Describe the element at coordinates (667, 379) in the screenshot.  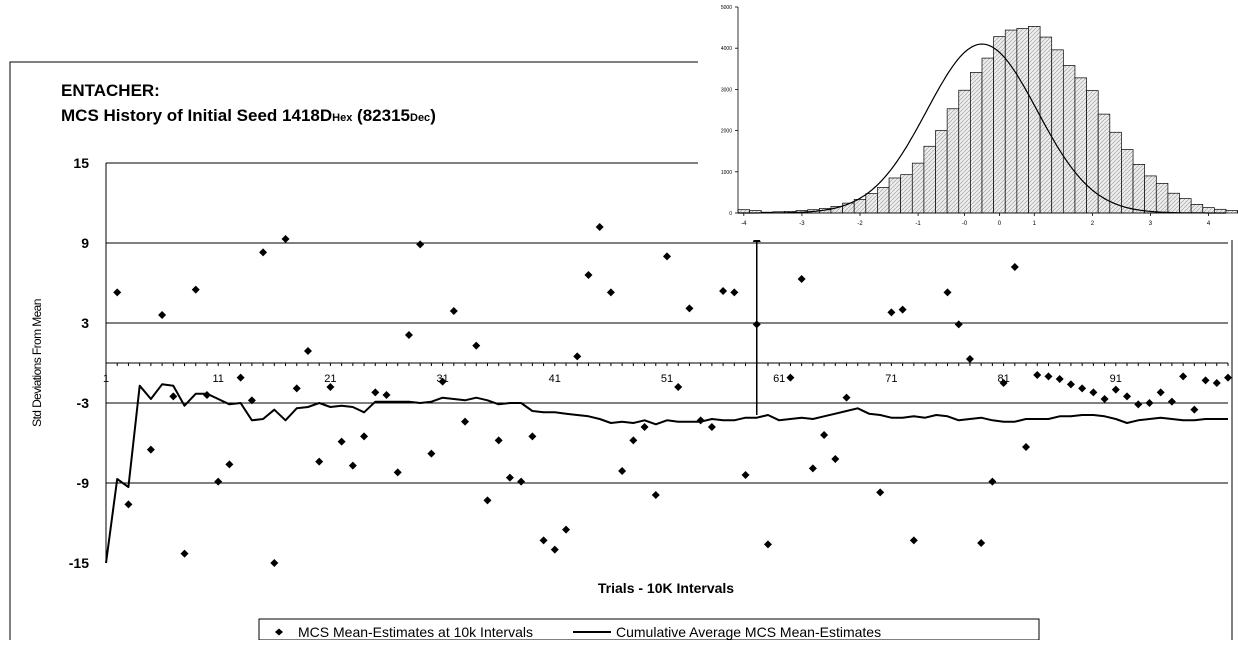
I see `x-tick-label-5: 51` at that location.